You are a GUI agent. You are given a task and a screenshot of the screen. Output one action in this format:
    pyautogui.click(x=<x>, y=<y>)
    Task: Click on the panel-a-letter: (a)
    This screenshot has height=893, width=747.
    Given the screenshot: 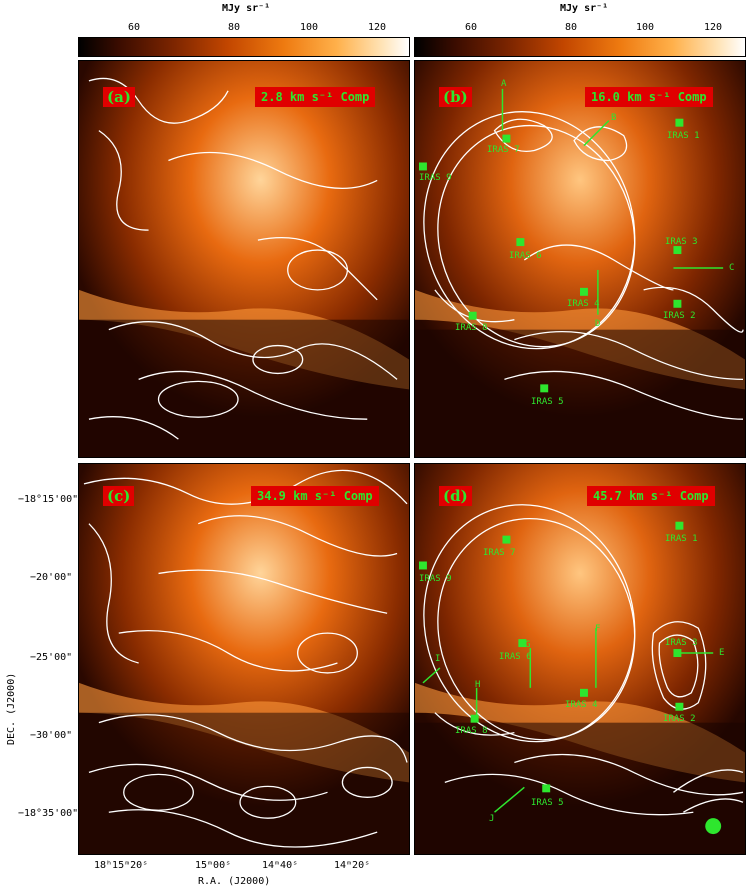 What is the action you would take?
    pyautogui.click(x=119, y=97)
    